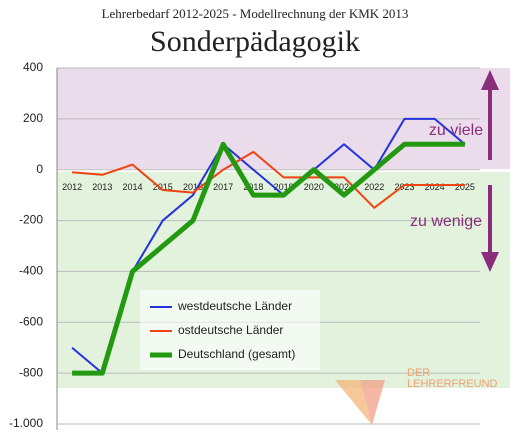 The width and height of the screenshot is (510, 440). I want to click on y-tick-label: -800, so click(31, 372).